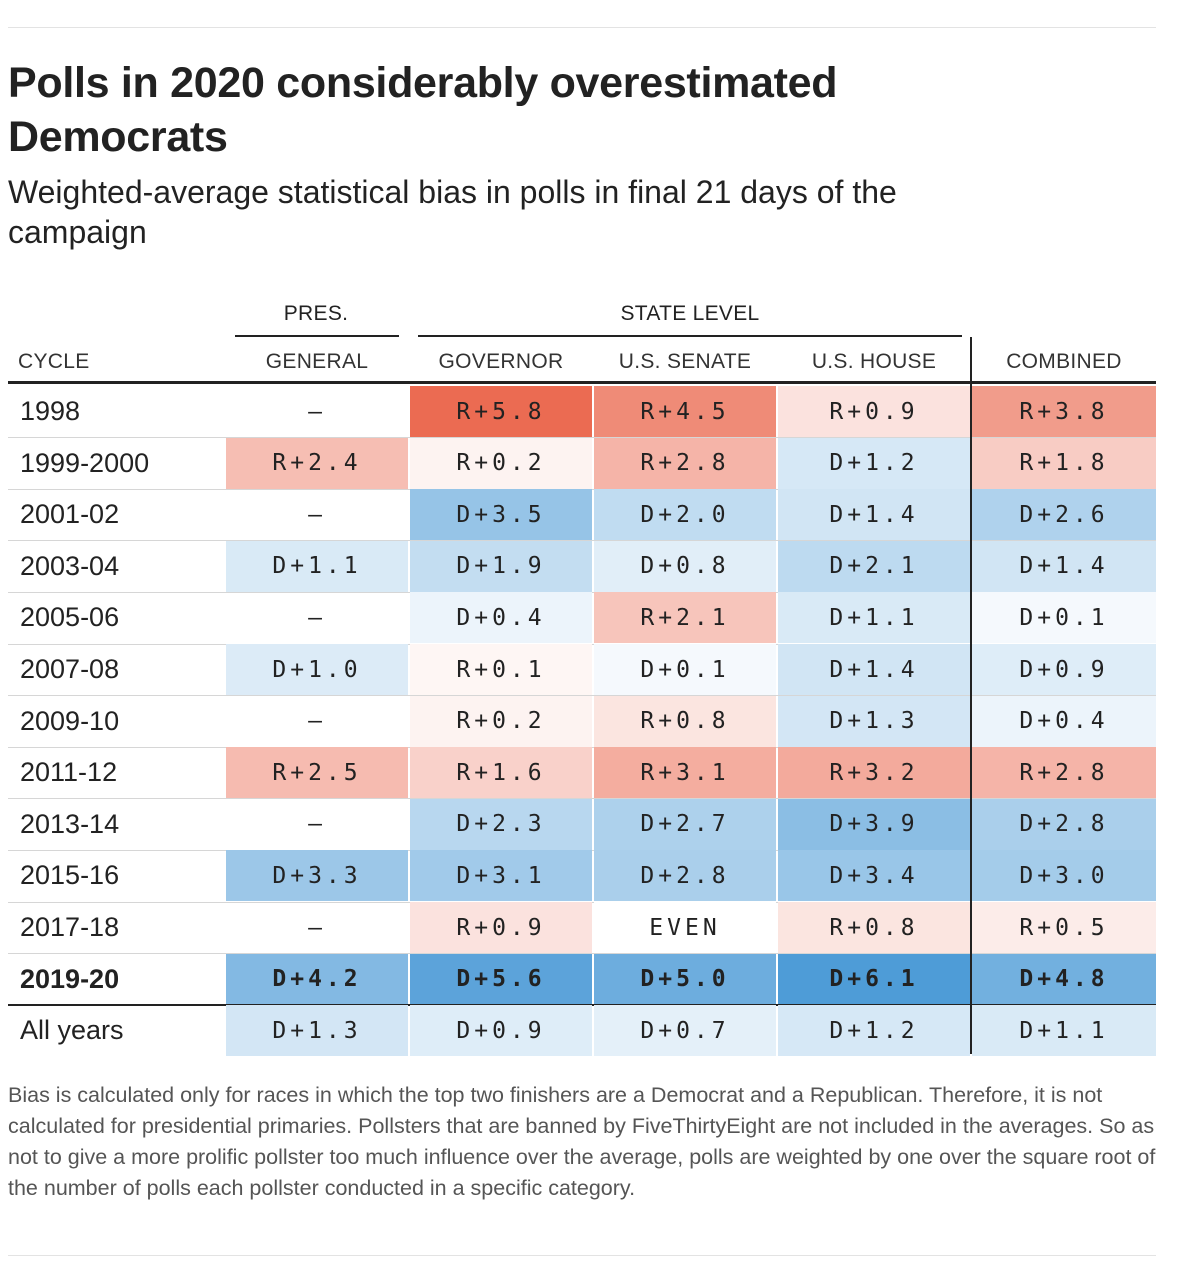  I want to click on cell-house: R+3.2, so click(874, 773).